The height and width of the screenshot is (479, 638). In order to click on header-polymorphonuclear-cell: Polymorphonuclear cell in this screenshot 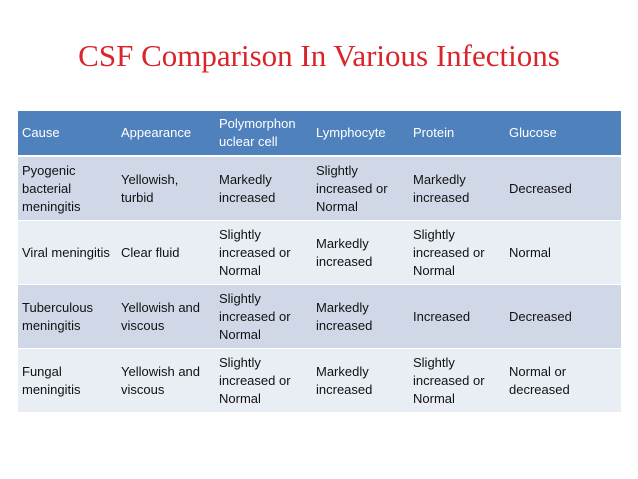, I will do `click(262, 134)`.